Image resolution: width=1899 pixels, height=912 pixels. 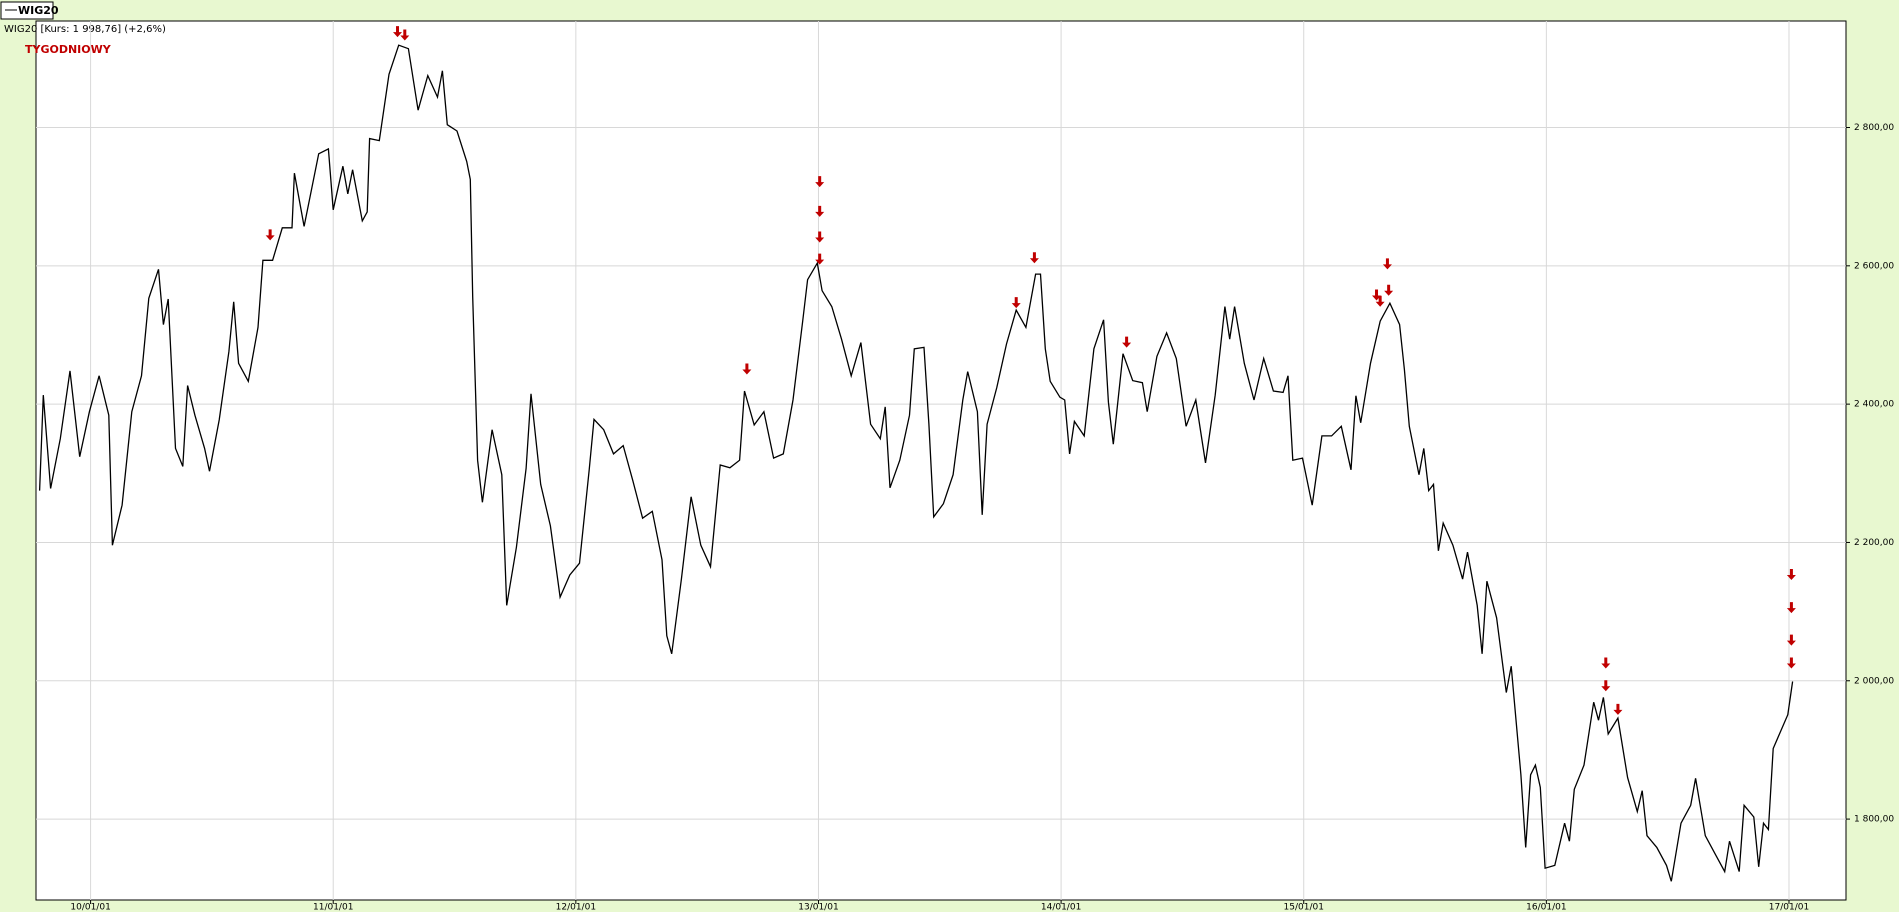 I want to click on legend-label: WIG20, so click(x=38, y=10).